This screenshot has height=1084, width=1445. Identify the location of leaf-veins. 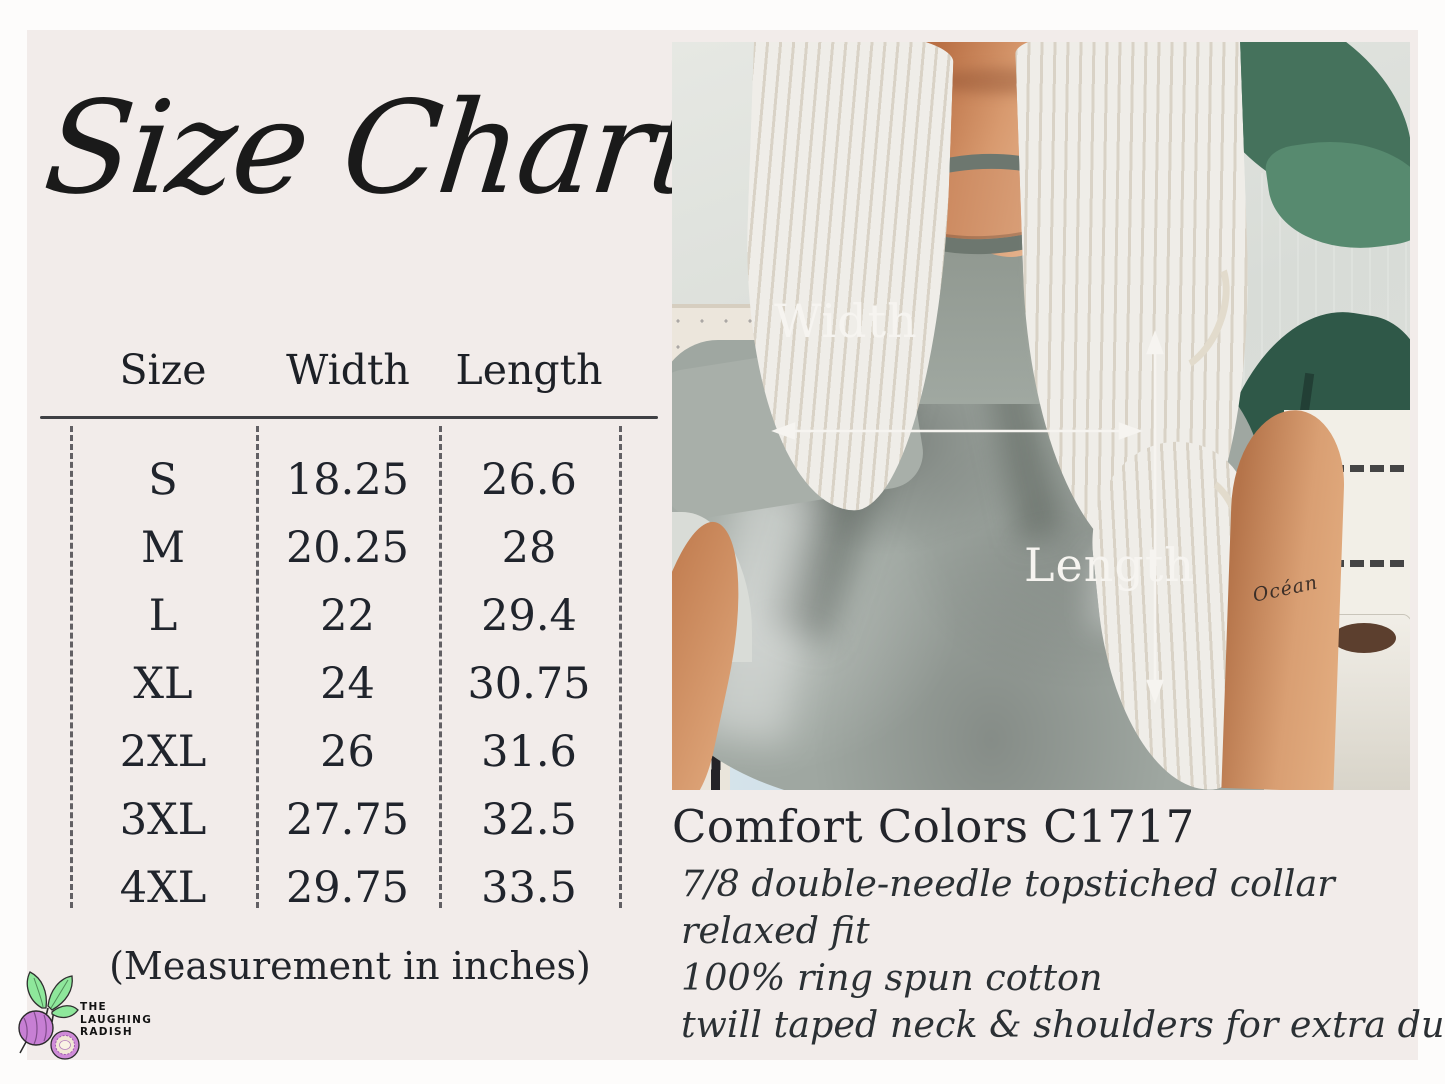
(51, 993).